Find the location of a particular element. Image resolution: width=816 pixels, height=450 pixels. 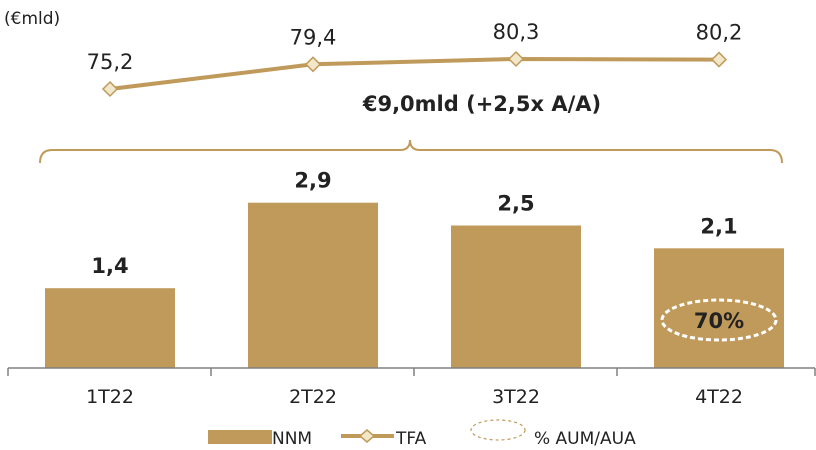

tfa-label-2T22: 79,4 is located at coordinates (313, 37).